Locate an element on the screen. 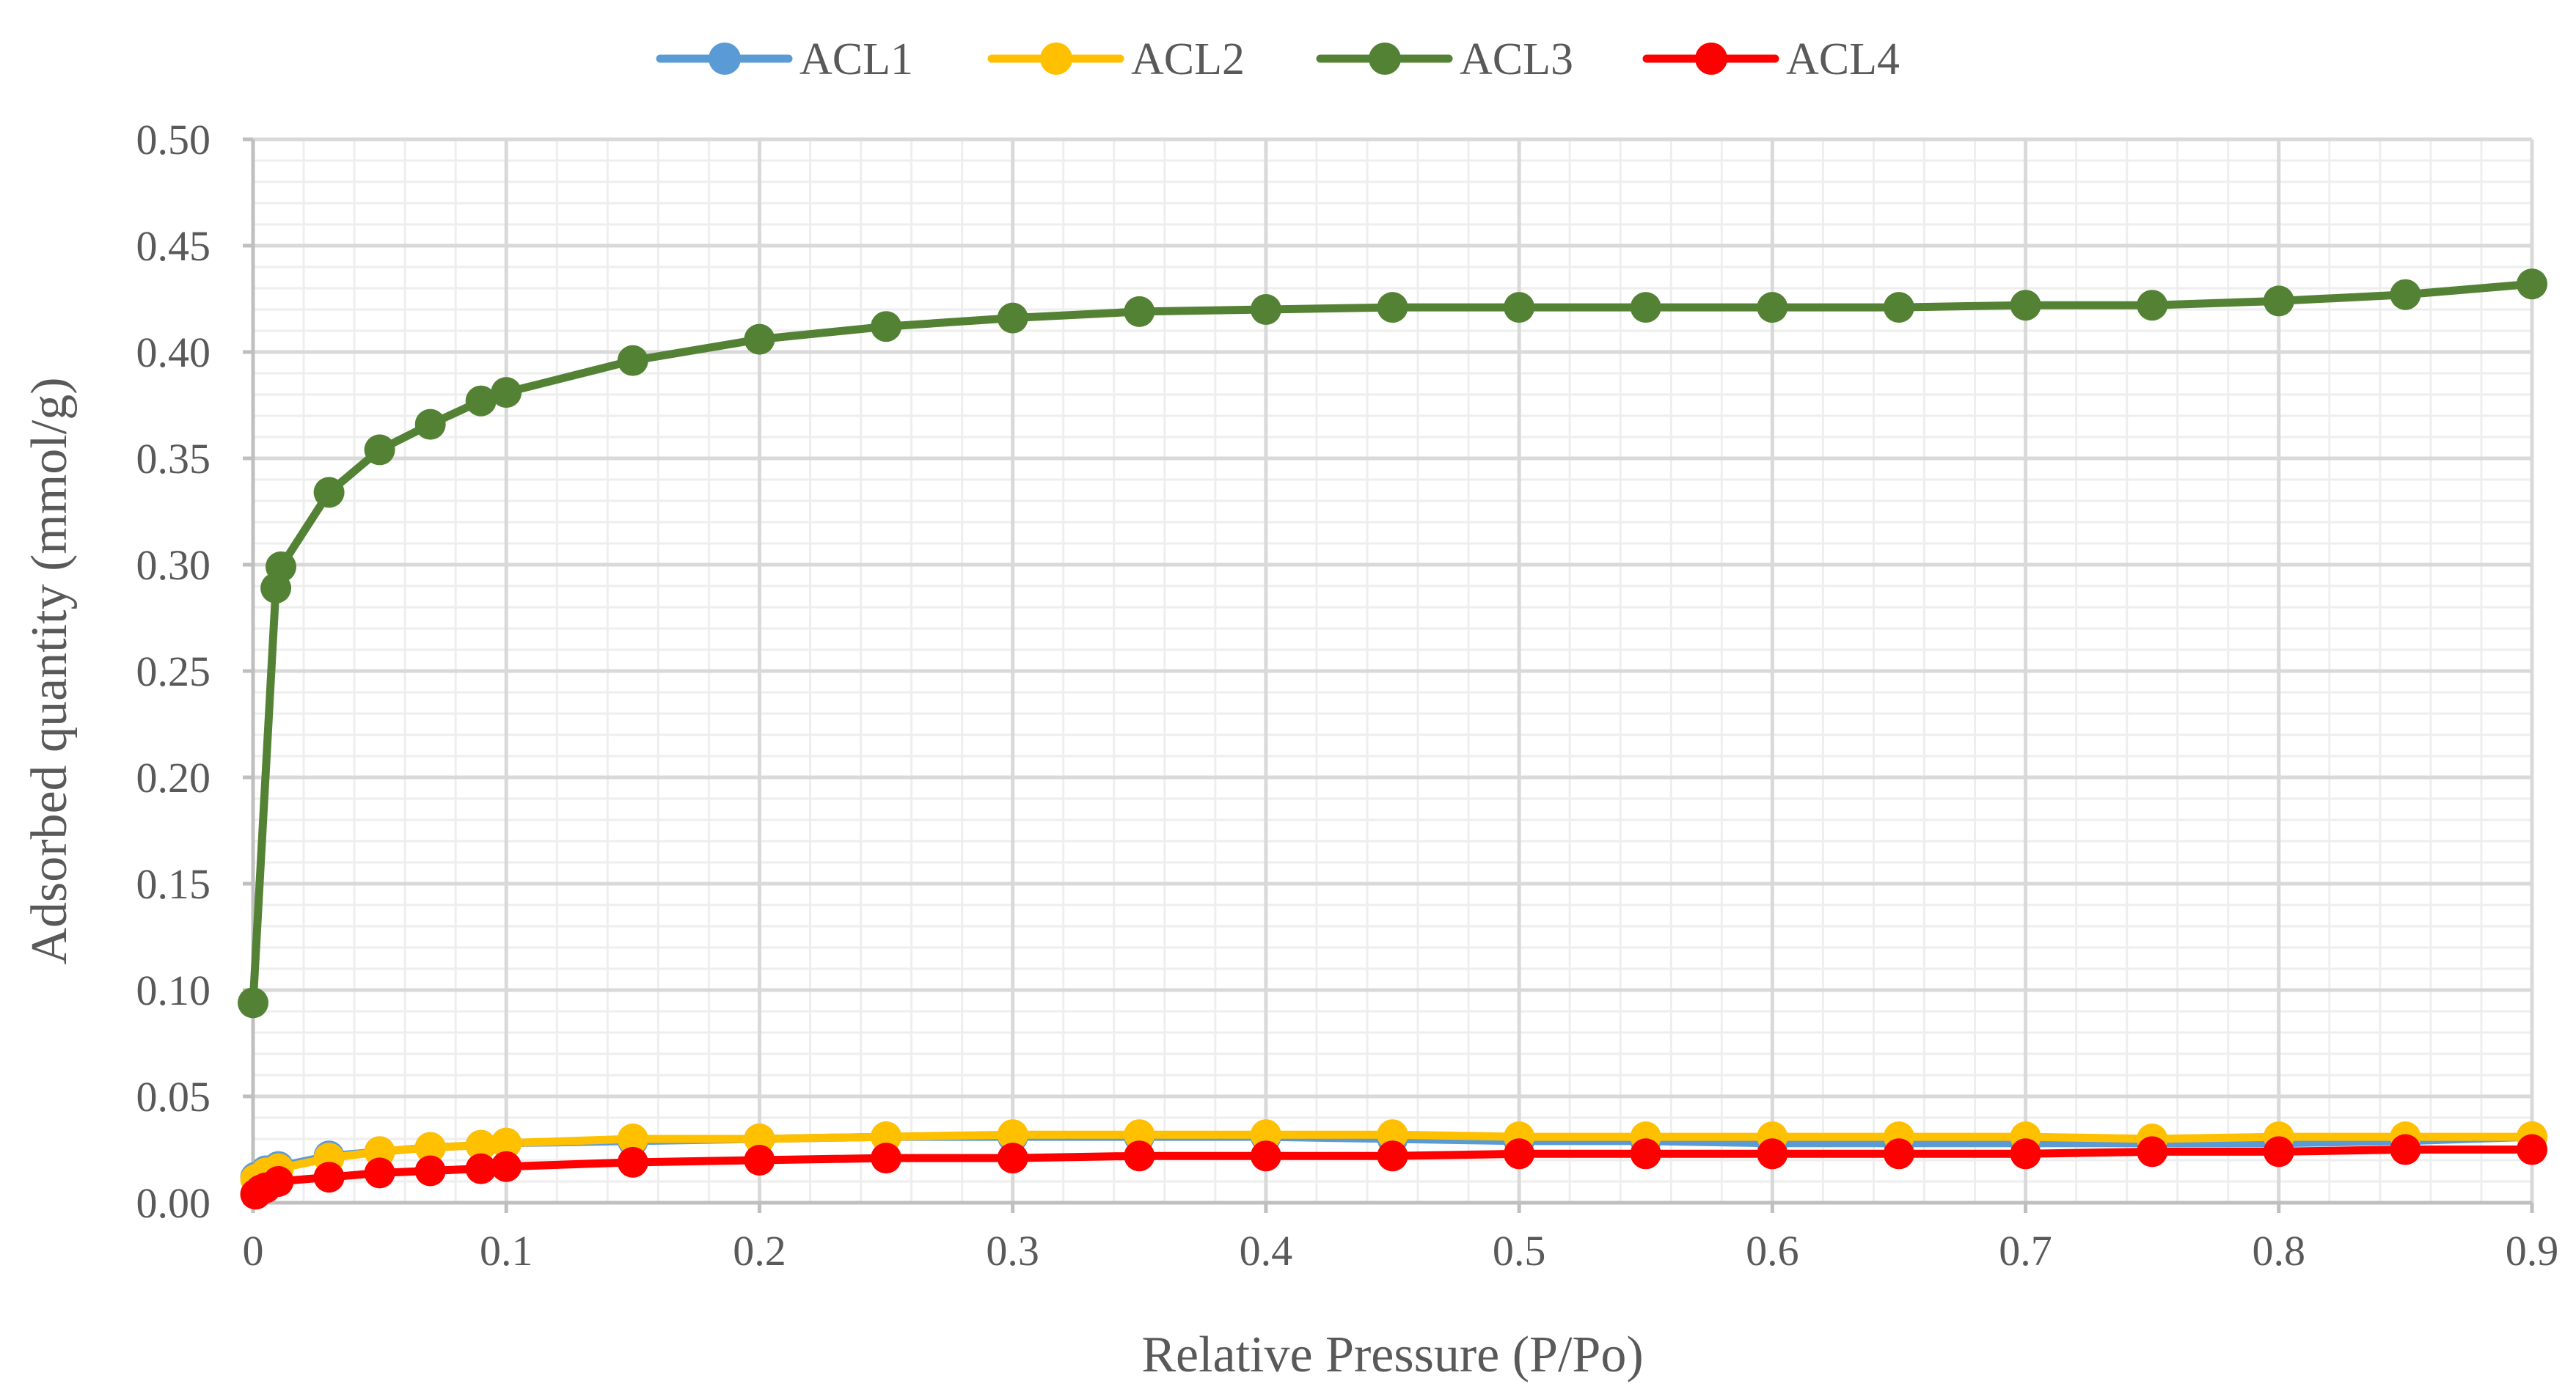  x-tick-label: 0.3 is located at coordinates (1013, 1251).